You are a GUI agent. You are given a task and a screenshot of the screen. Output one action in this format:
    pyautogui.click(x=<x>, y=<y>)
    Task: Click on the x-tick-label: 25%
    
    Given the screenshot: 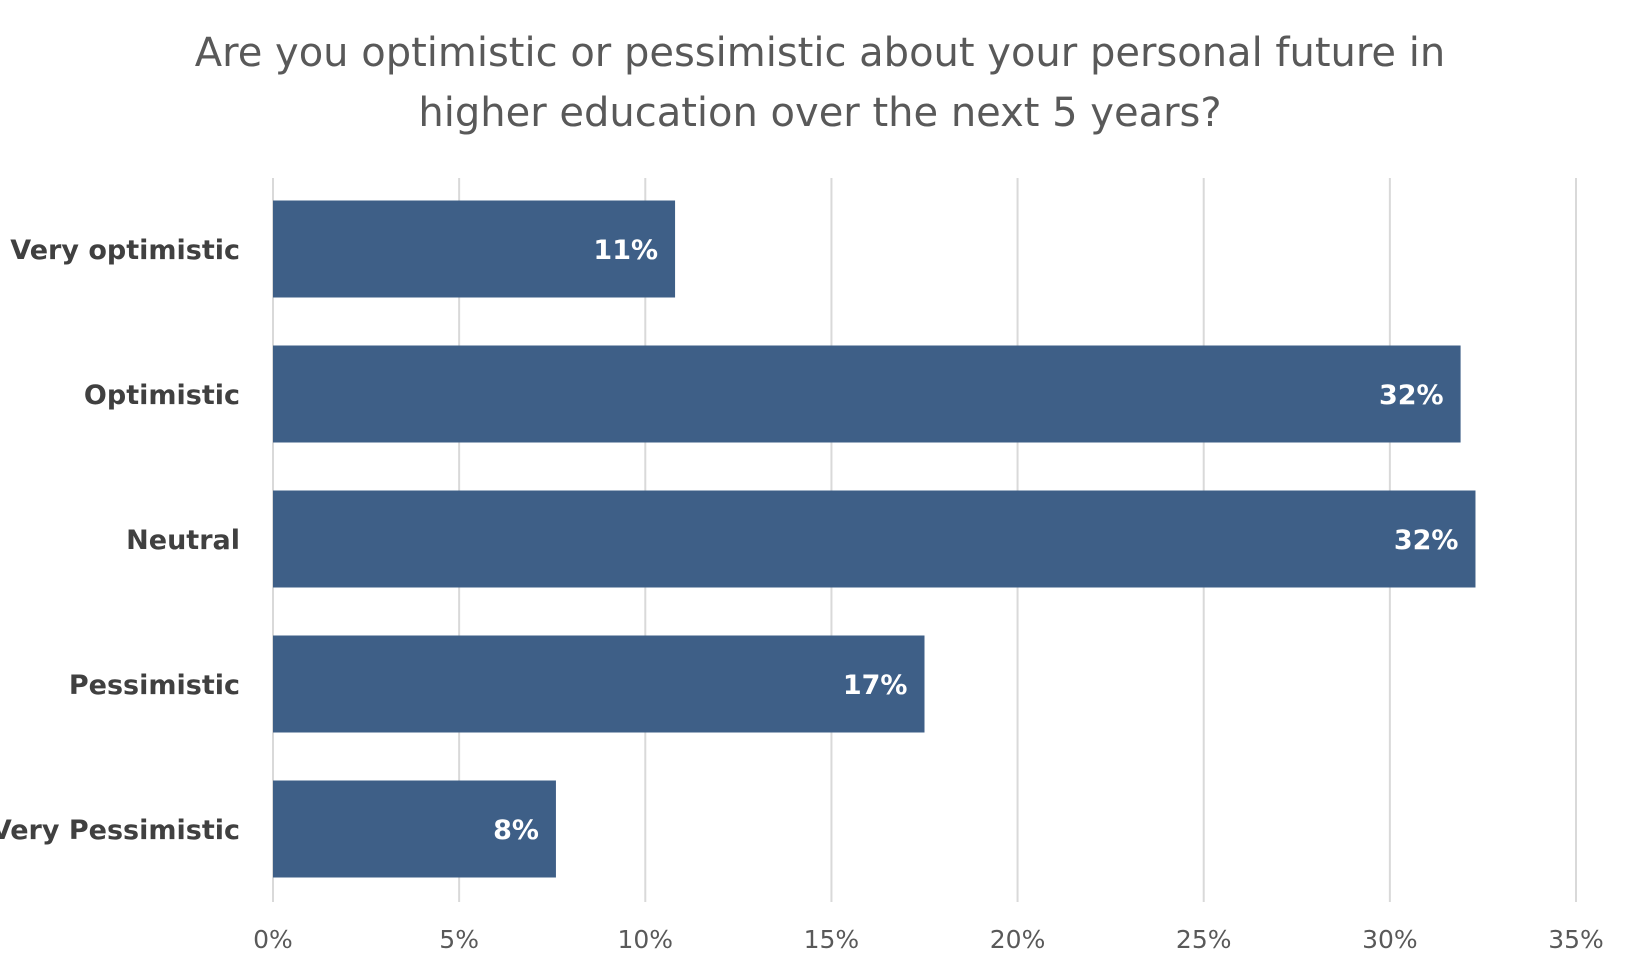 What is the action you would take?
    pyautogui.click(x=1204, y=939)
    